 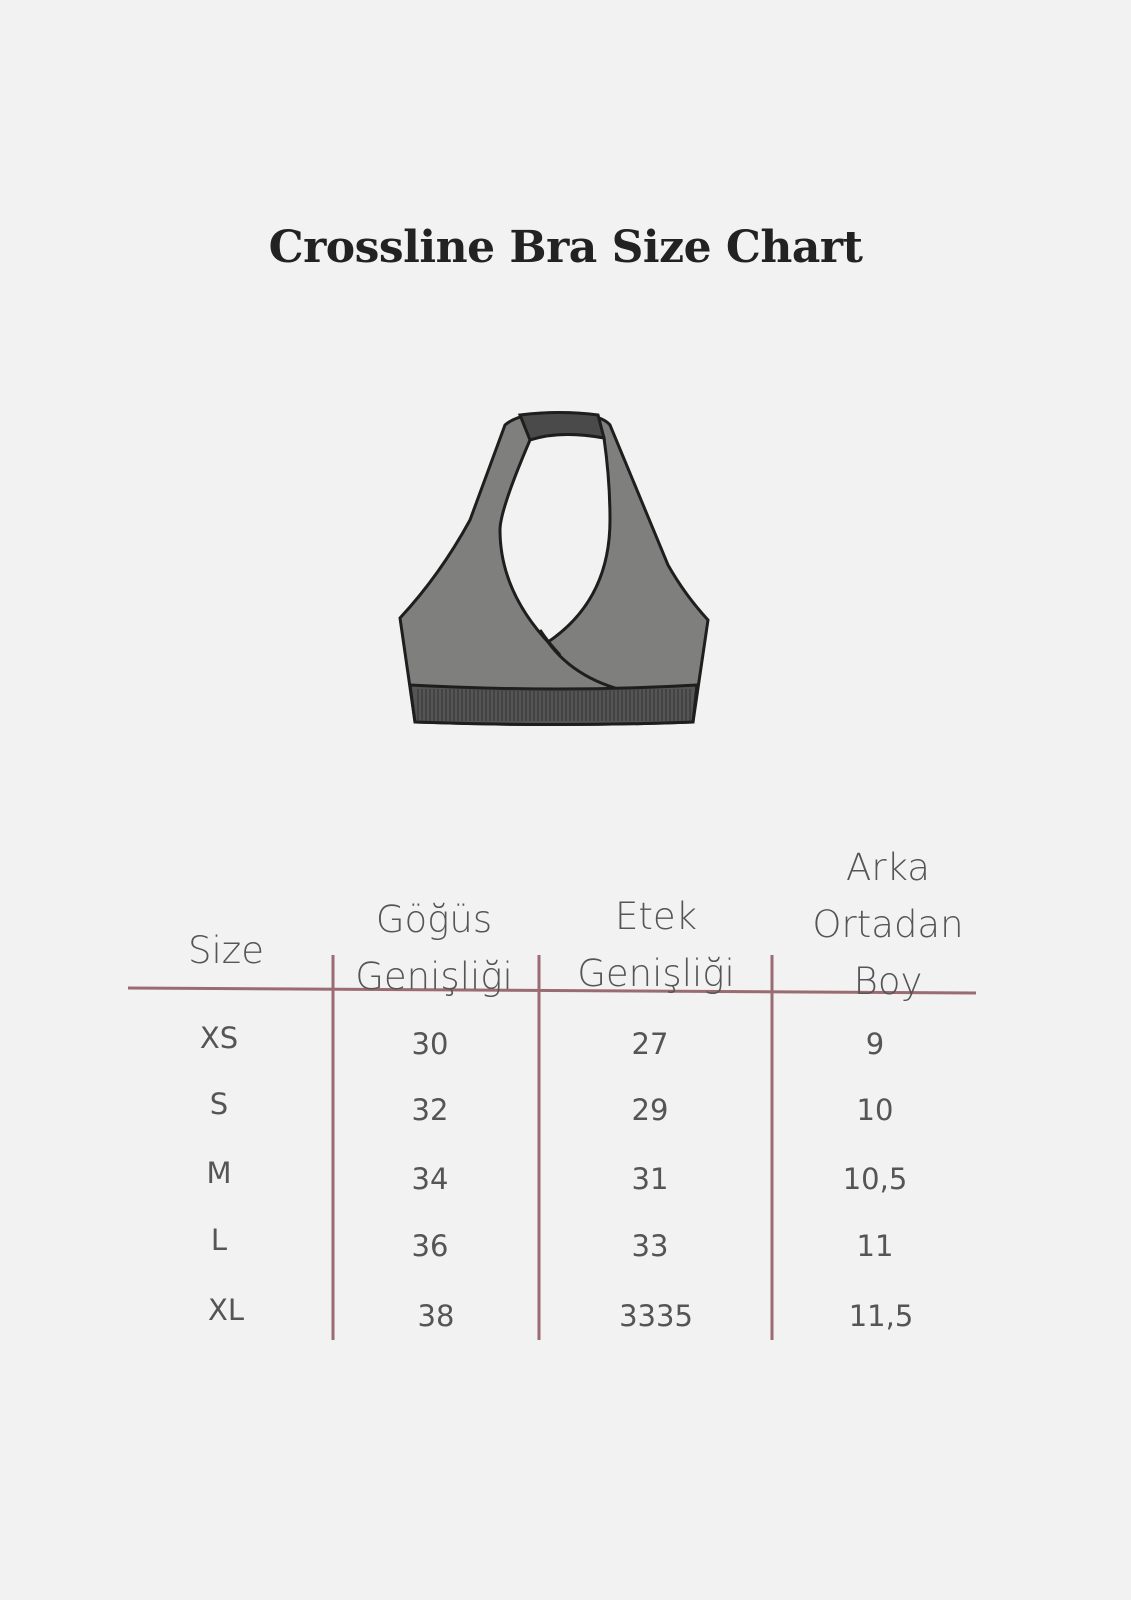 What do you see at coordinates (434, 948) in the screenshot?
I see `column-header: Göğüs Genişliği` at bounding box center [434, 948].